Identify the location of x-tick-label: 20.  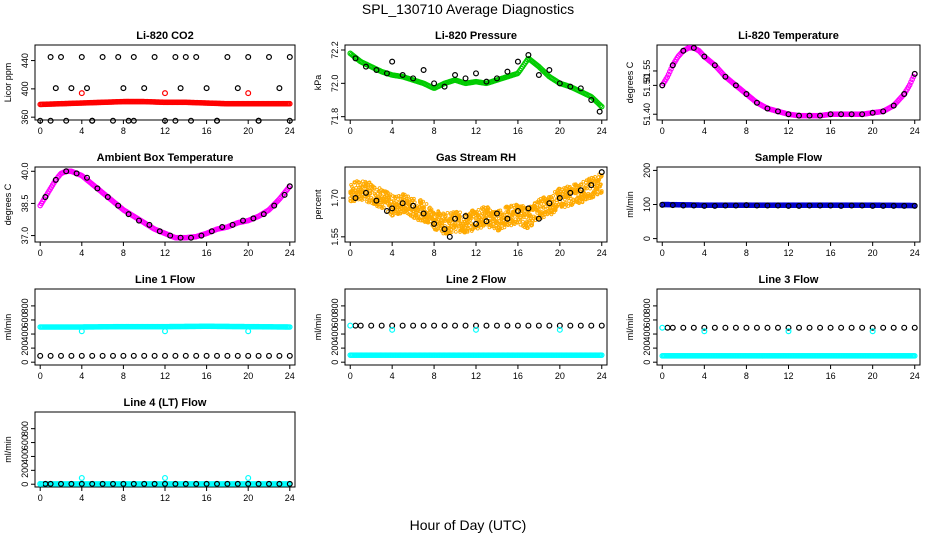
(560, 376).